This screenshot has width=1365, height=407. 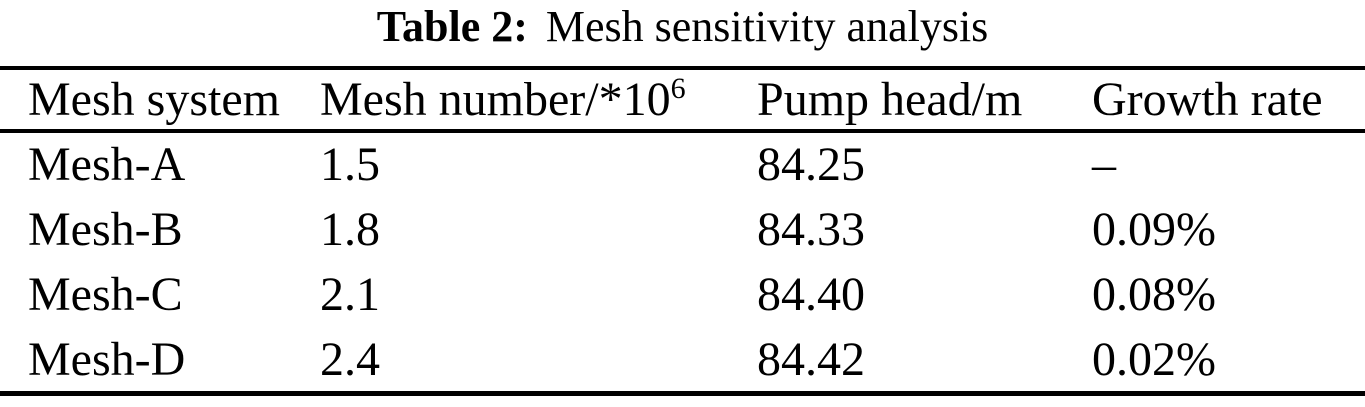 I want to click on column-header-mesh-number-base: Mesh number/*10, so click(x=495, y=99).